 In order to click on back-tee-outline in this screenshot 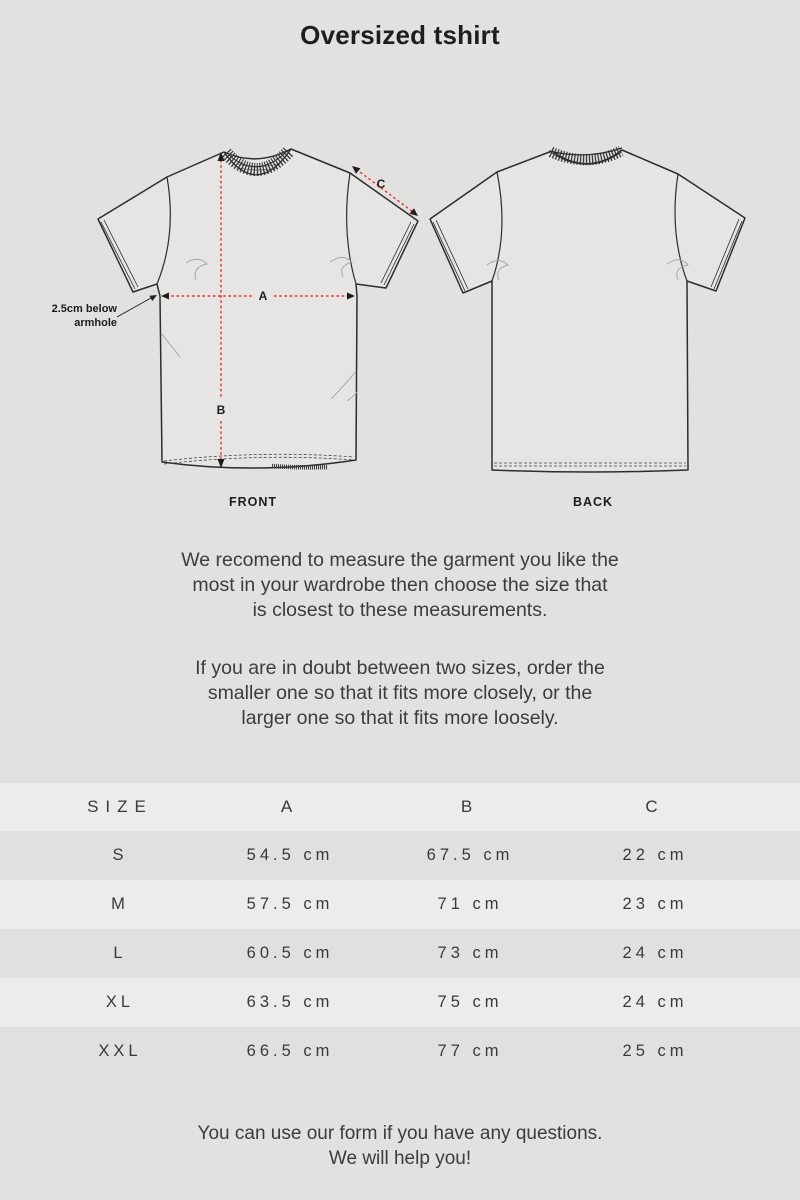, I will do `click(587, 311)`.